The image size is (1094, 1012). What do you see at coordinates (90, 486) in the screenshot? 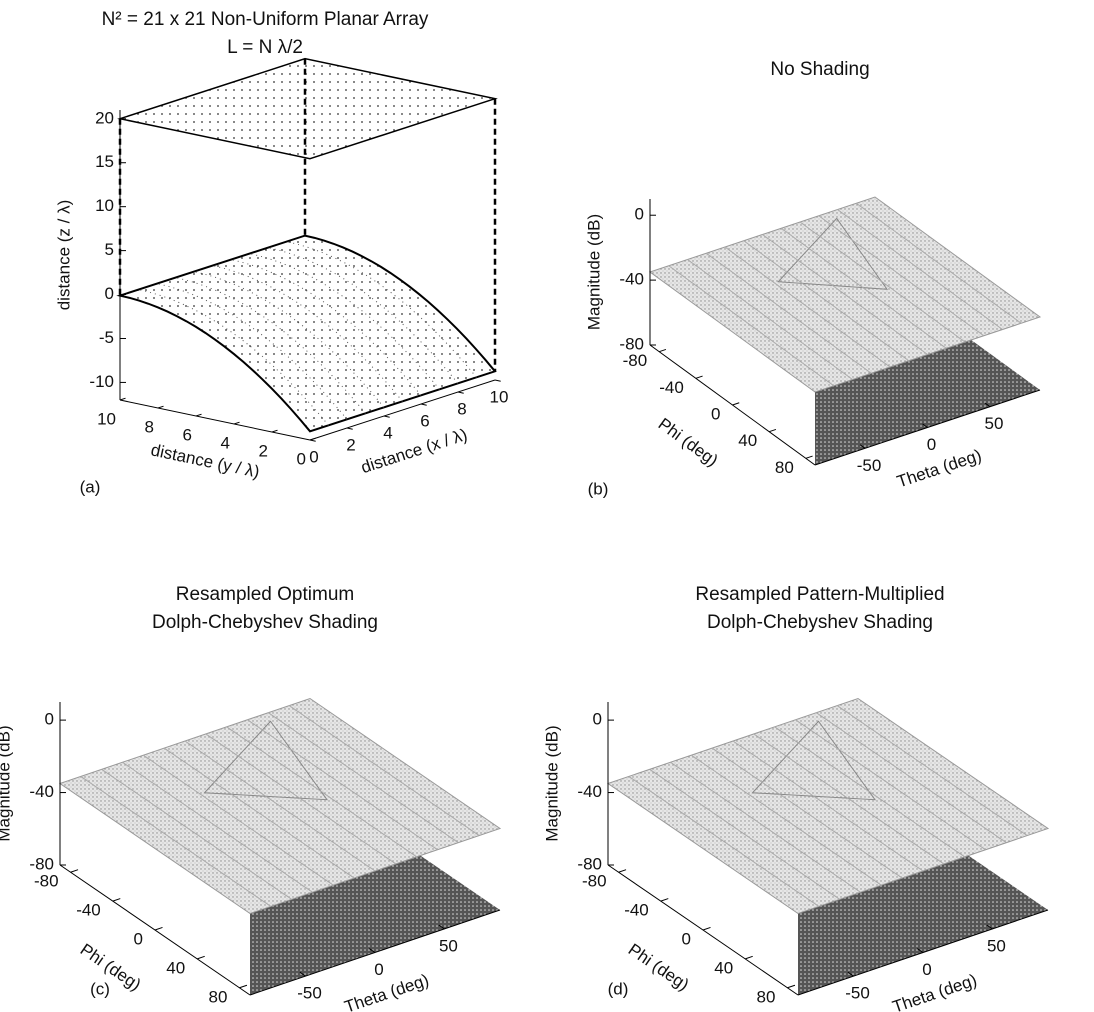
I see `panel-label: (a)` at bounding box center [90, 486].